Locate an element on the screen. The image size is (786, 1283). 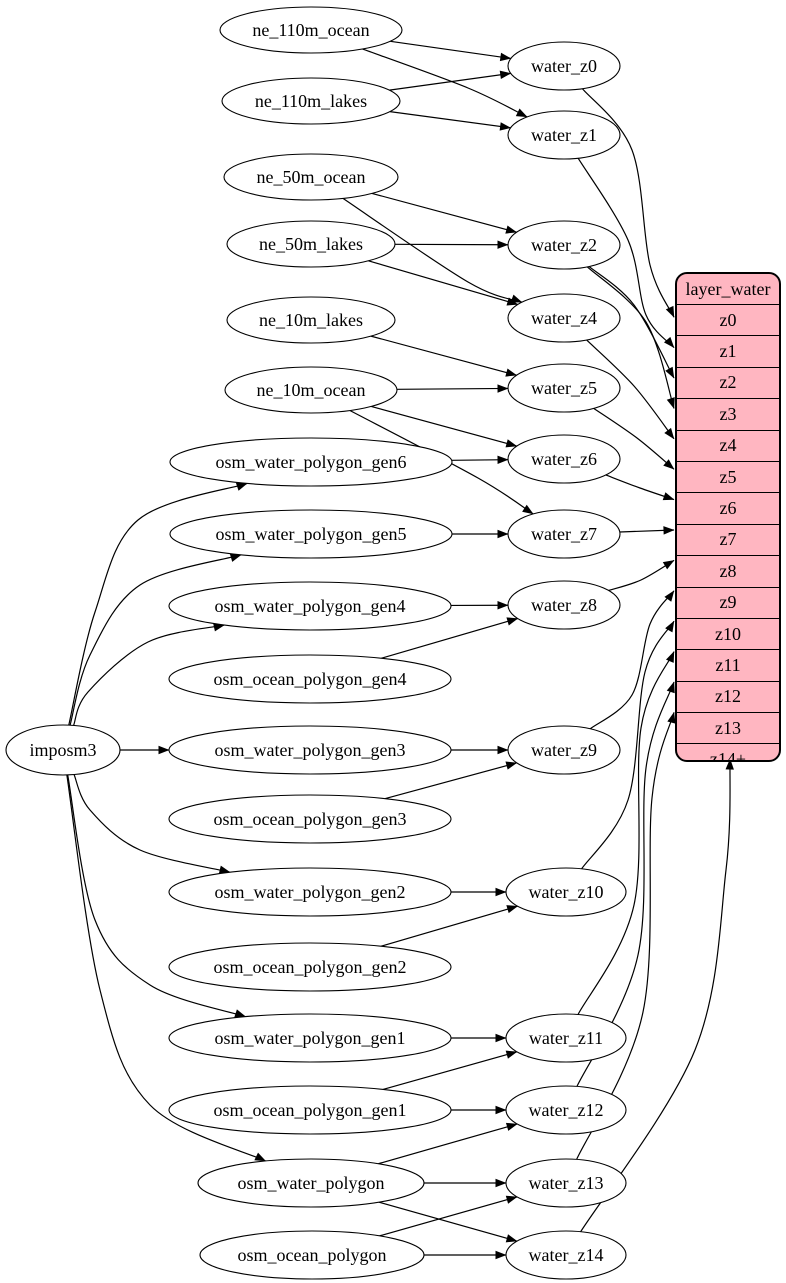
node-ellipse-osm_water_polygon_gen3 is located at coordinates (310, 750).